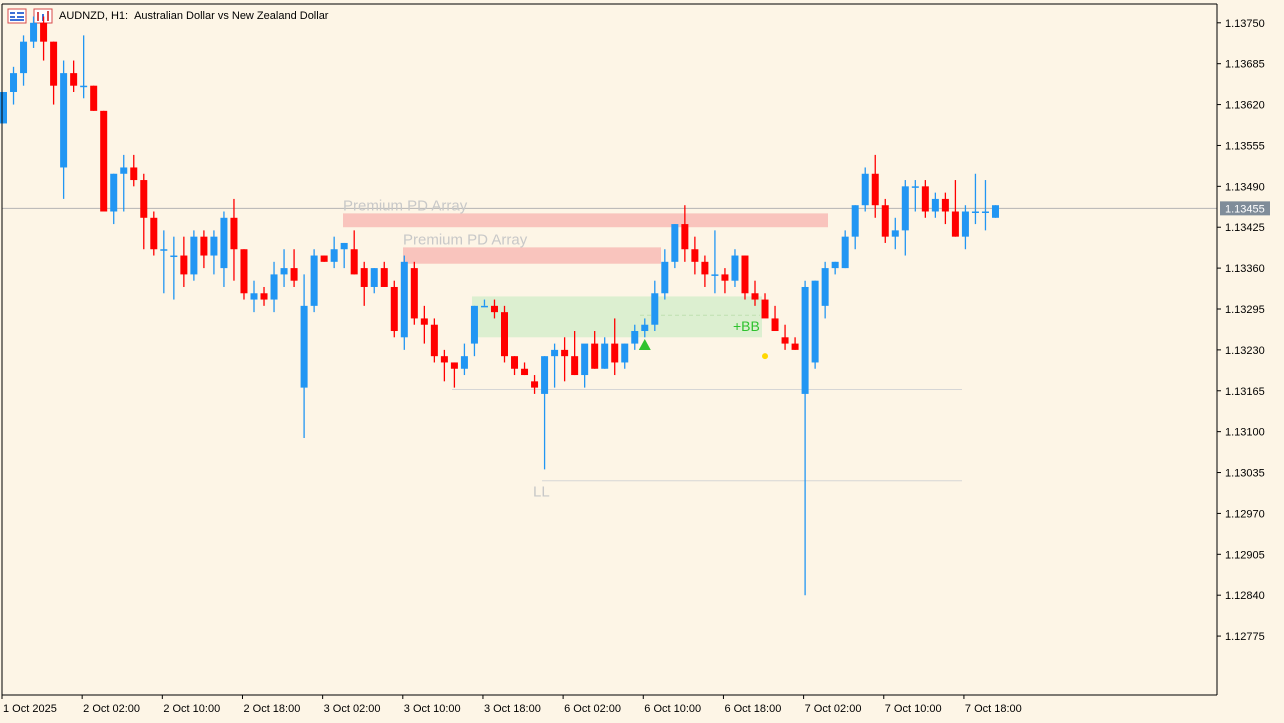 This screenshot has height=723, width=1284. What do you see at coordinates (1245, 65) in the screenshot?
I see `y-tick-label: 1.13685` at bounding box center [1245, 65].